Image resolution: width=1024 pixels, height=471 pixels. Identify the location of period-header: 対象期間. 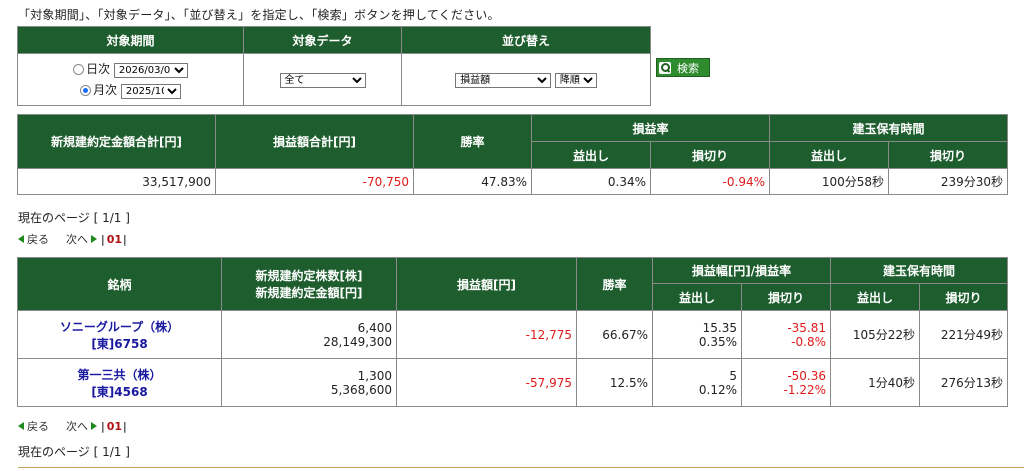
(130, 40).